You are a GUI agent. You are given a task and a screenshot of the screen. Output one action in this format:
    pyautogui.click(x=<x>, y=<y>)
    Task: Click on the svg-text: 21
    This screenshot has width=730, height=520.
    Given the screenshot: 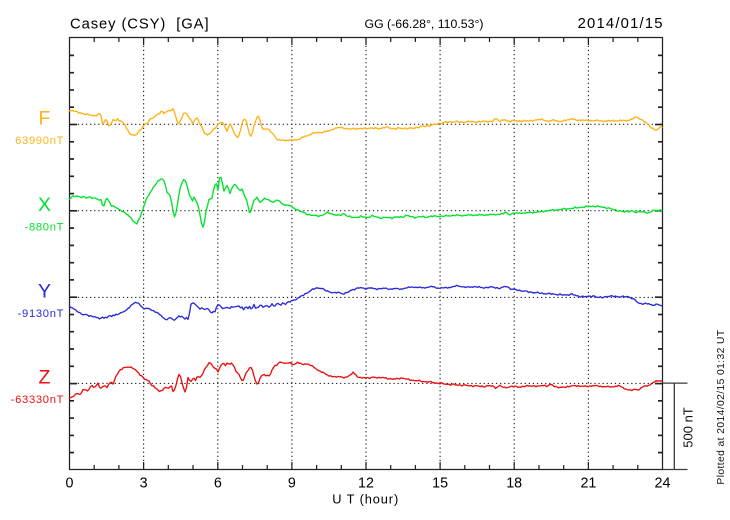 What is the action you would take?
    pyautogui.click(x=588, y=484)
    